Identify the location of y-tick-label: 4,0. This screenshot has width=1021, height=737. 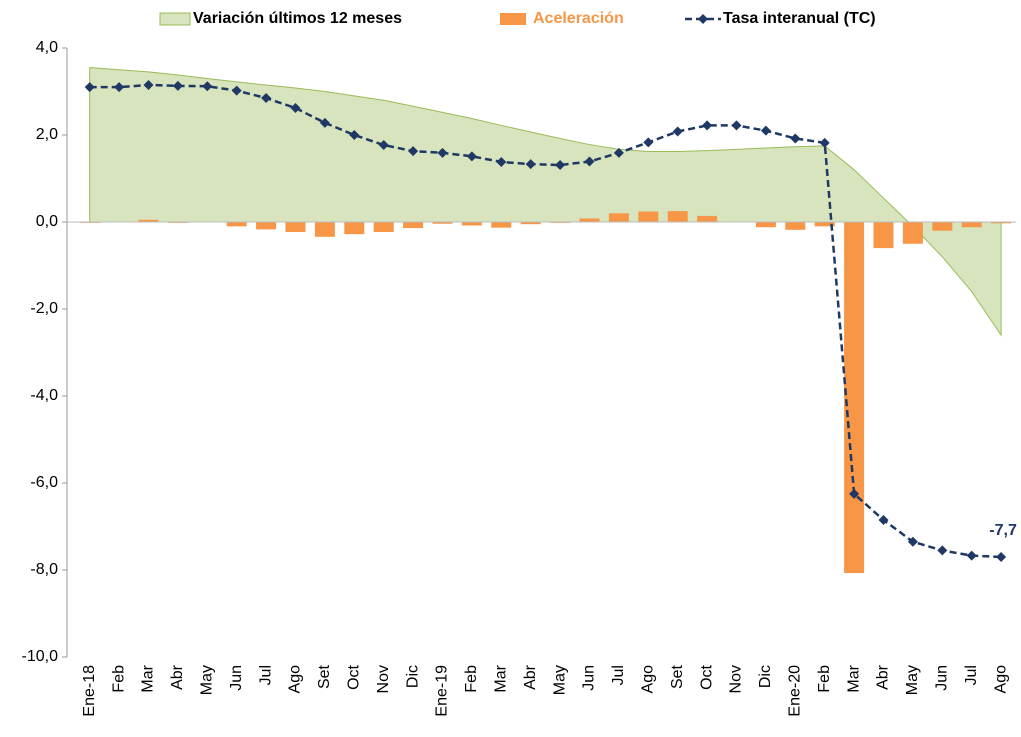
(47, 47).